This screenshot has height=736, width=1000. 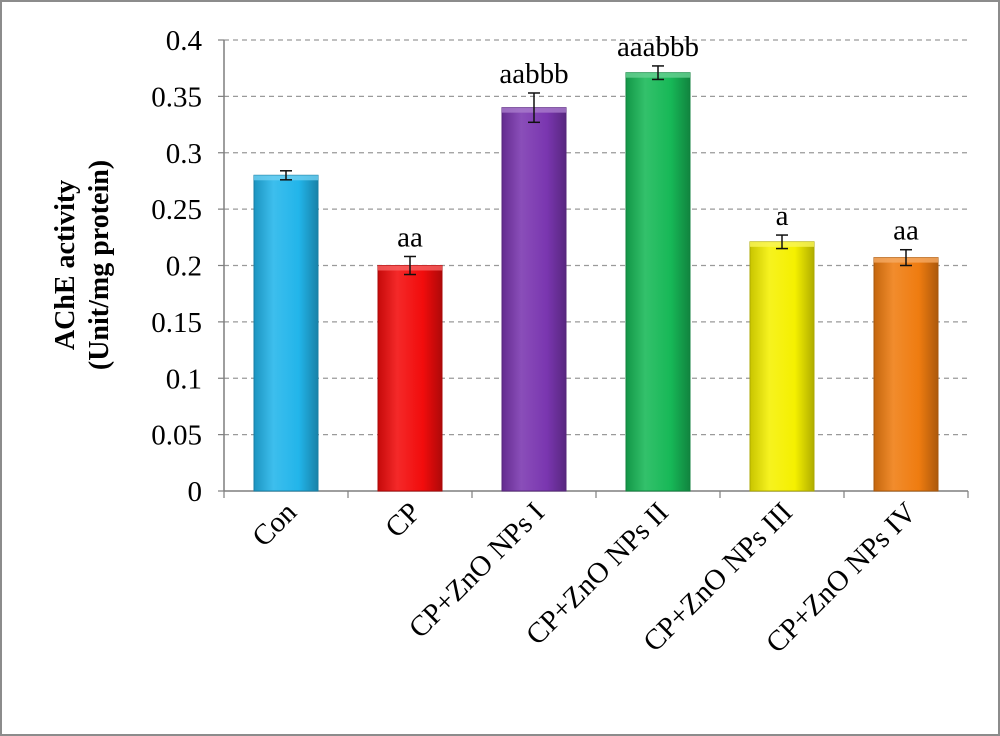 What do you see at coordinates (99, 265) in the screenshot?
I see `y-axis-label-line2: (Unit/mg protein)` at bounding box center [99, 265].